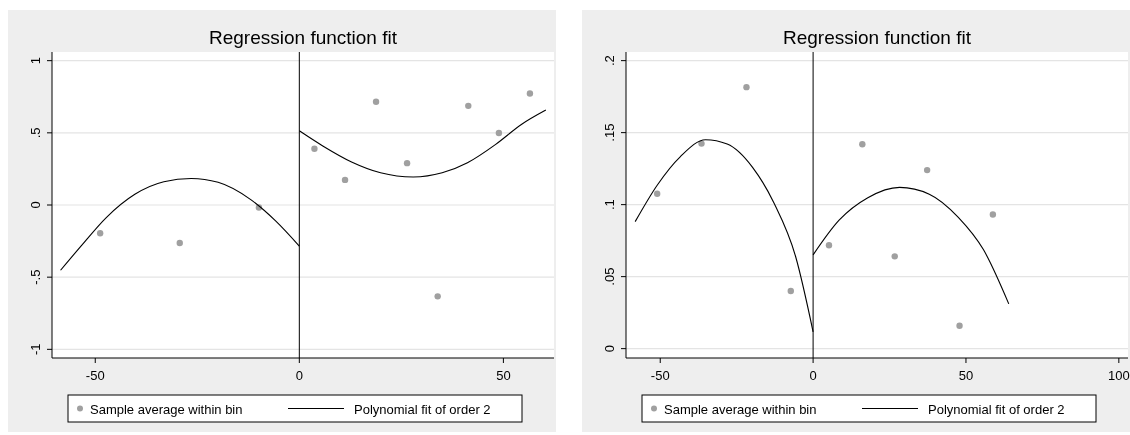 This screenshot has width=1130, height=435. What do you see at coordinates (609, 132) in the screenshot?
I see `y-tick-label: .15` at bounding box center [609, 132].